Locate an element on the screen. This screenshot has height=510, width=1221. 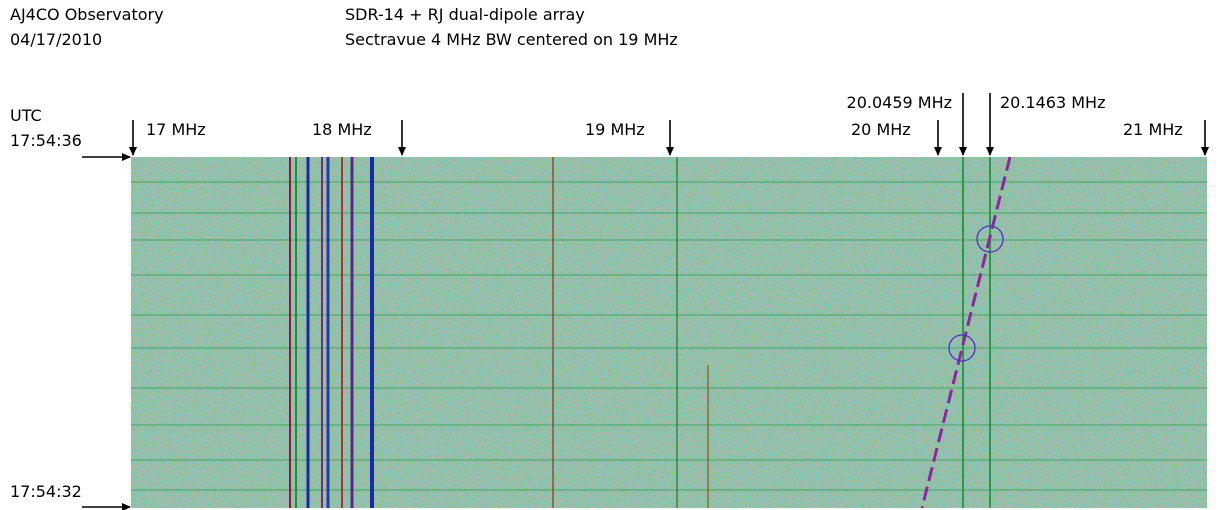
freq-label: 20.0459 MHz is located at coordinates (899, 102).